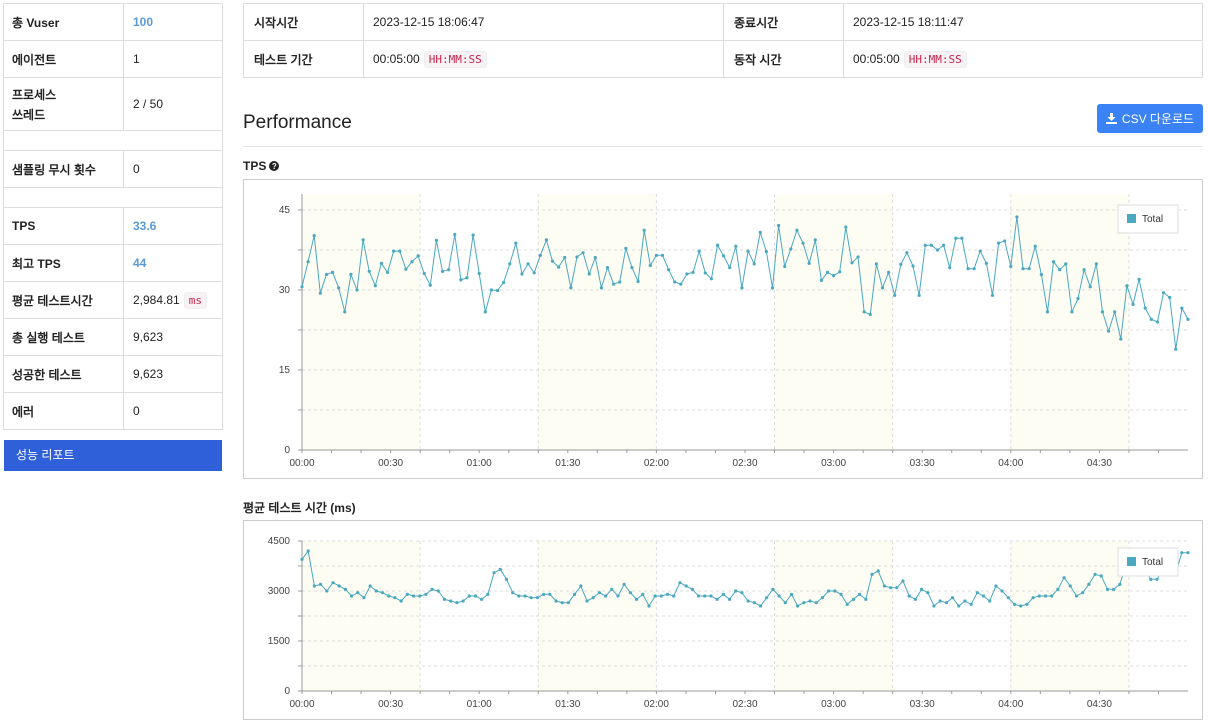 The height and width of the screenshot is (726, 1208). What do you see at coordinates (63, 337) in the screenshot?
I see `summary-label: 총 실행 테스트` at bounding box center [63, 337].